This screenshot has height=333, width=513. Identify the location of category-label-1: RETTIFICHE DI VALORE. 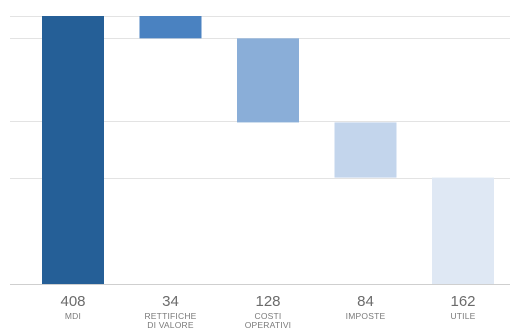
(170, 320).